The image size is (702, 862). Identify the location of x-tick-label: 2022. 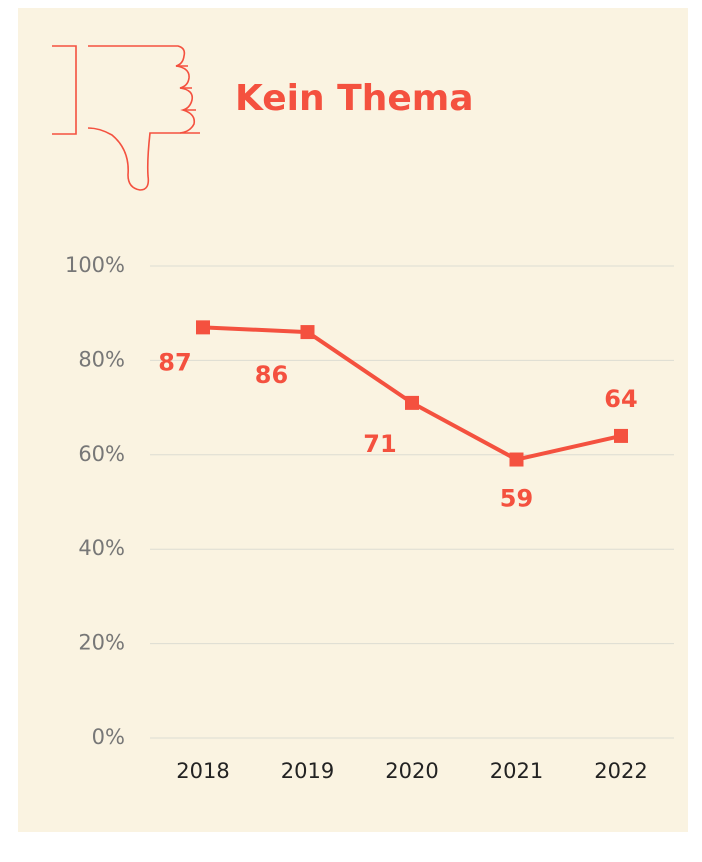
(620, 771).